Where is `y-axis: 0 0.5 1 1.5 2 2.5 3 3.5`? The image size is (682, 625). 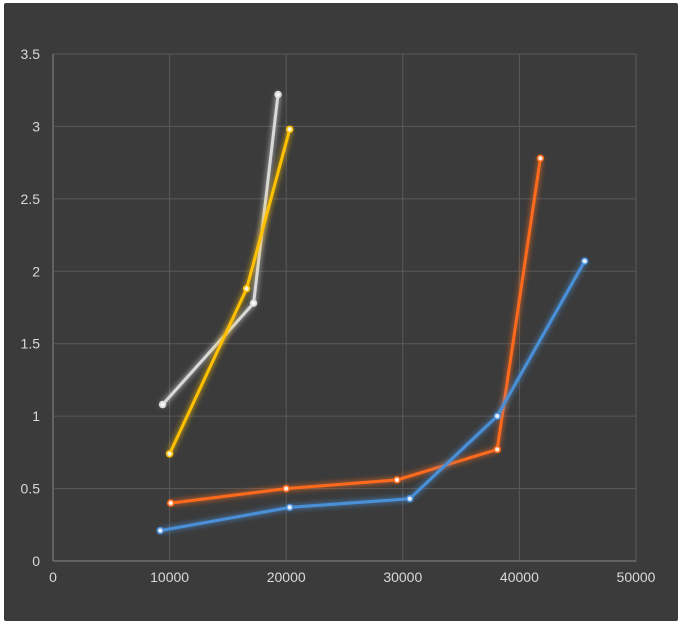
y-axis: 0 0.5 1 1.5 2 2.5 3 3.5 is located at coordinates (31, 307).